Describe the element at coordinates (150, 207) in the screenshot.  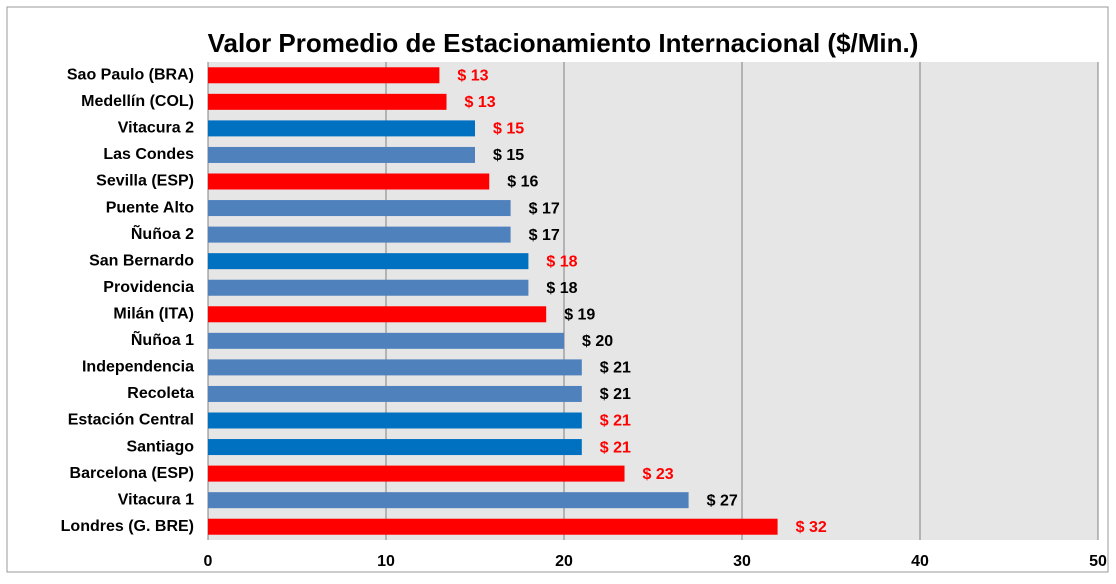
I see `y-tick-label: Puente Alto` at that location.